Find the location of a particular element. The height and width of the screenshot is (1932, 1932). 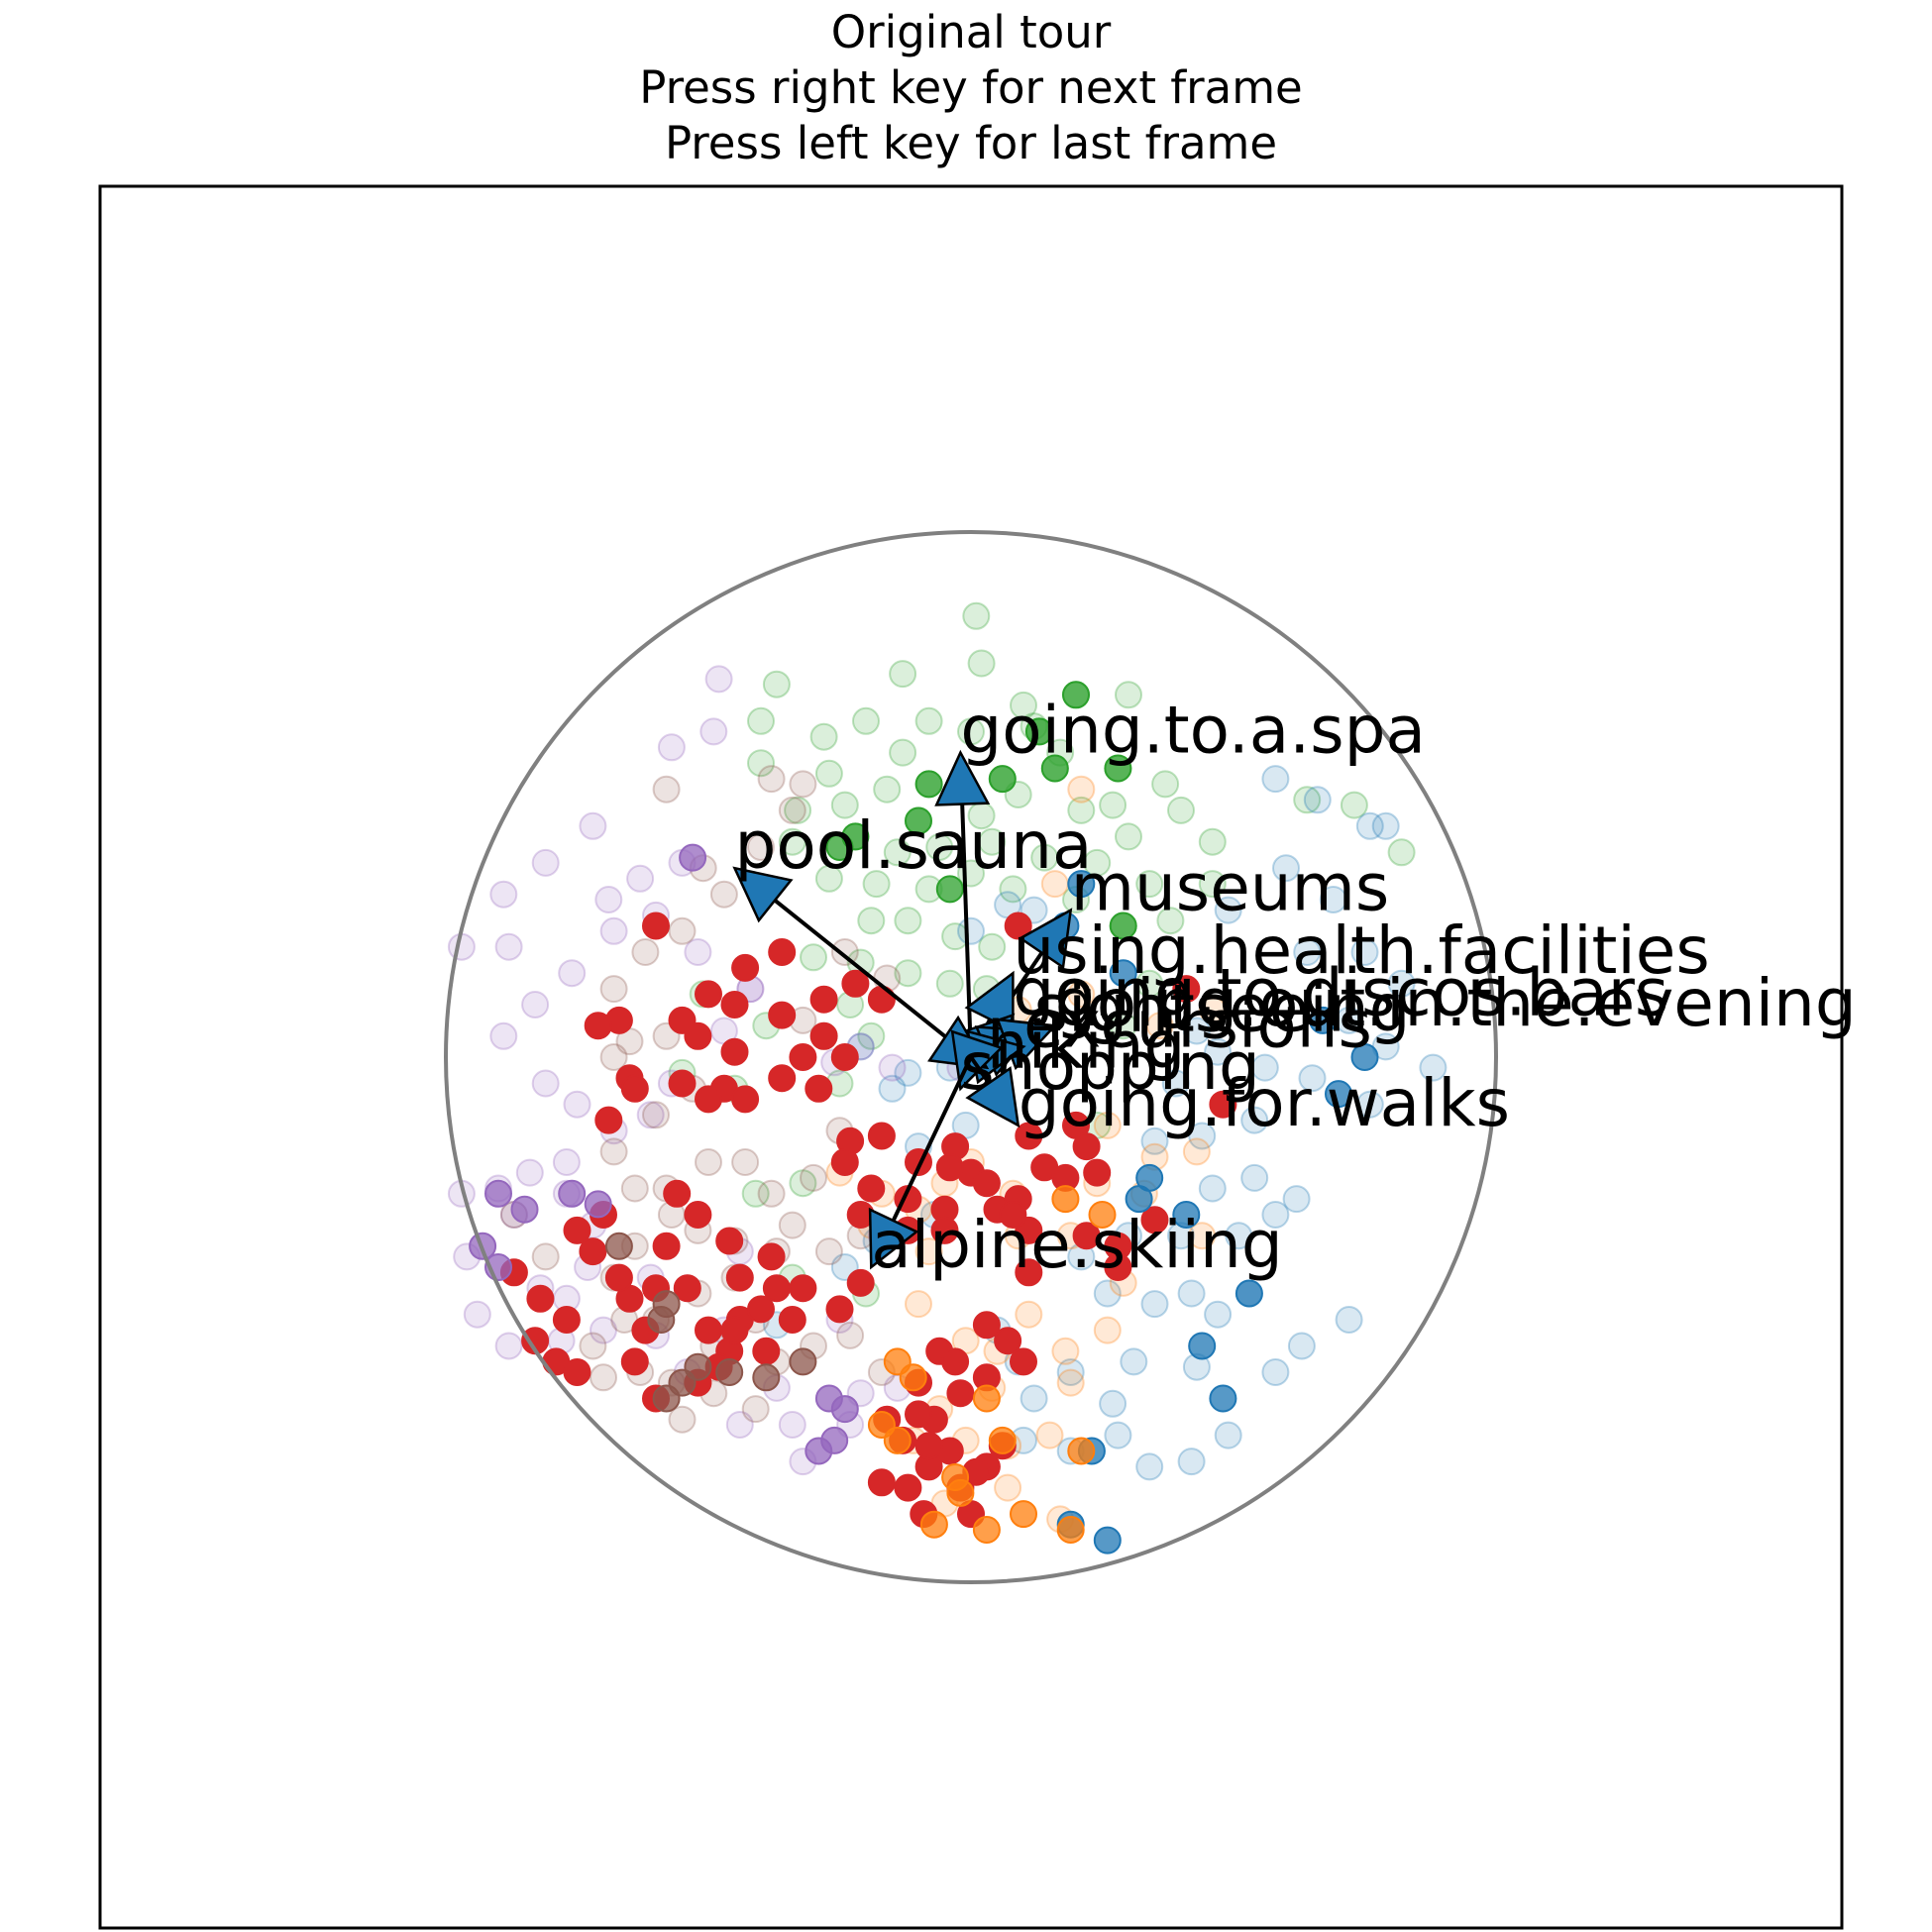

arrow-label-4: going.to.discos.bars is located at coordinates (1340, 993).